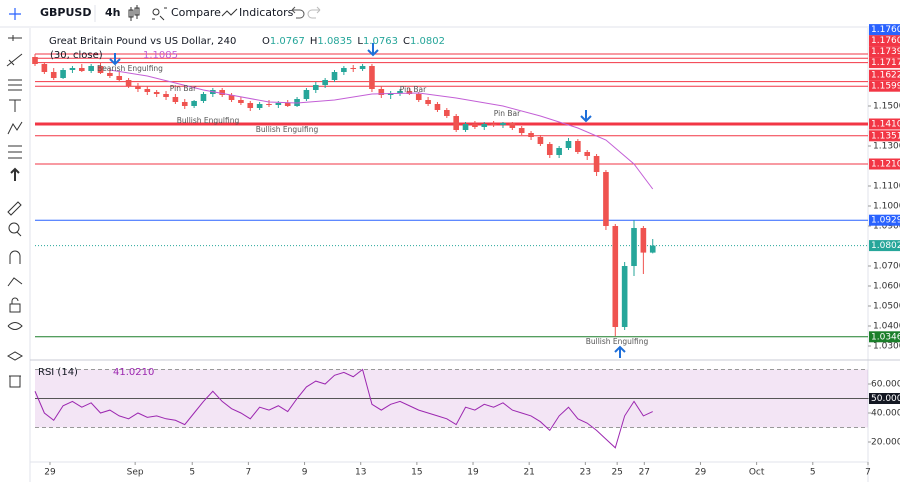 Image resolution: width=900 pixels, height=482 pixels. Describe the element at coordinates (65, 12) in the screenshot. I see `symbol: GBPUSD` at that location.